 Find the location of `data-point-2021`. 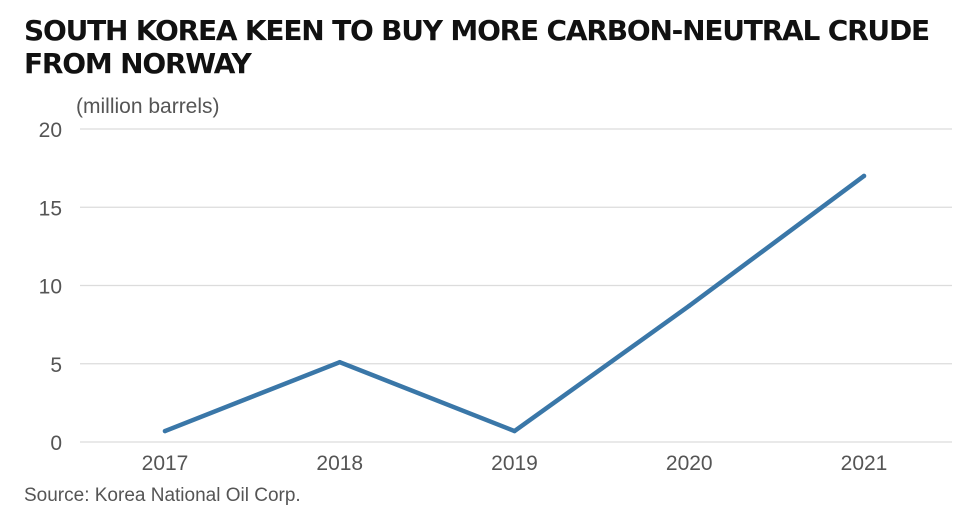

data-point-2021 is located at coordinates (864, 176).